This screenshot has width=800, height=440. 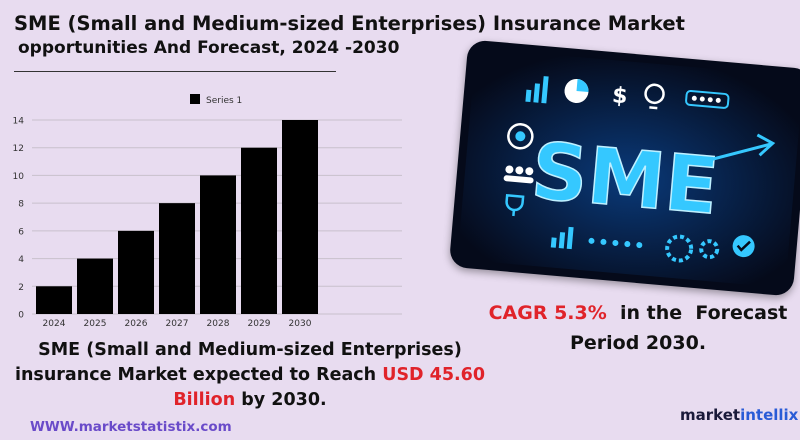 I want to click on x-tick-label: 2027, so click(x=177, y=324).